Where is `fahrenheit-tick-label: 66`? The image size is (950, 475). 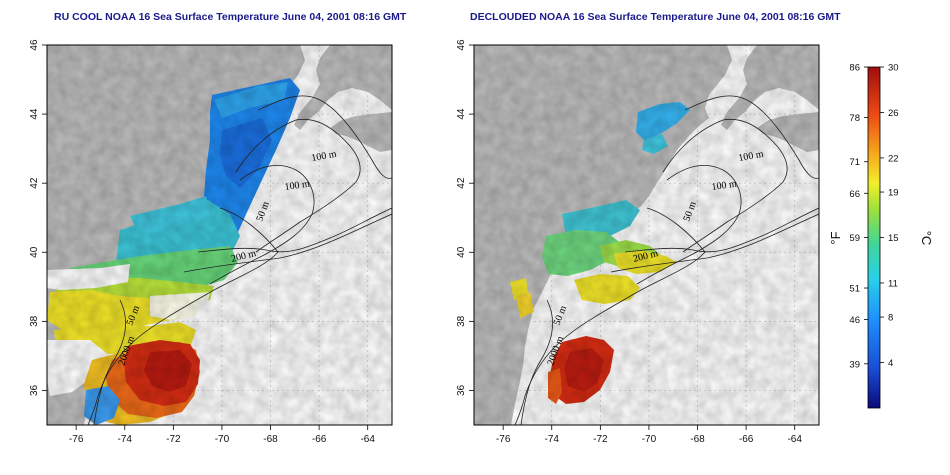
fahrenheit-tick-label: 66 is located at coordinates (854, 194).